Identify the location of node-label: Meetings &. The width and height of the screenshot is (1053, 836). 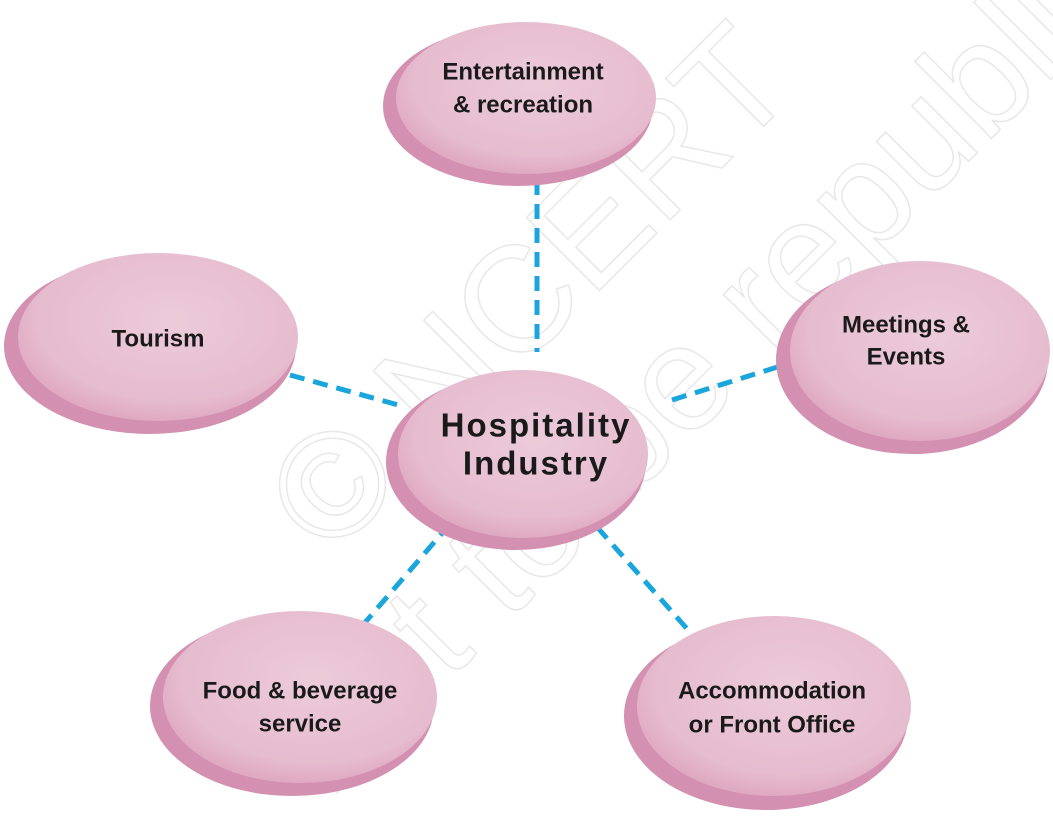
(906, 324).